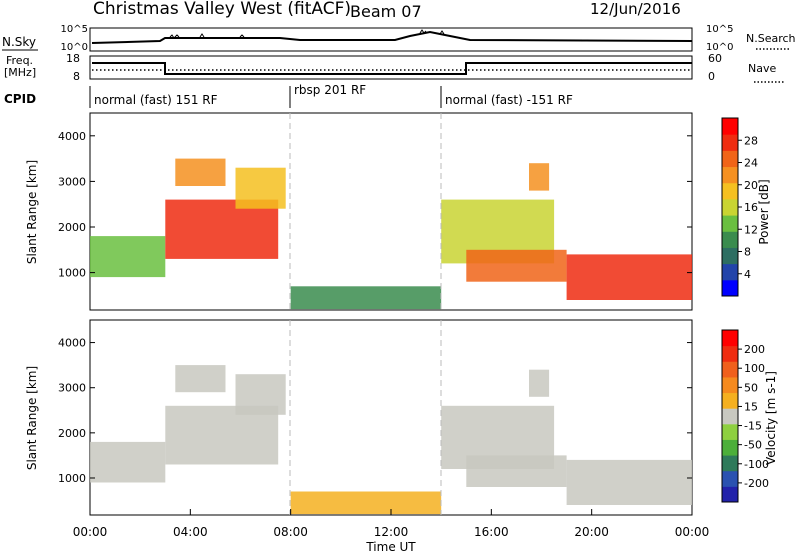  Describe the element at coordinates (754, 368) in the screenshot. I see `velocity-colorbar-label-1: 100` at that location.